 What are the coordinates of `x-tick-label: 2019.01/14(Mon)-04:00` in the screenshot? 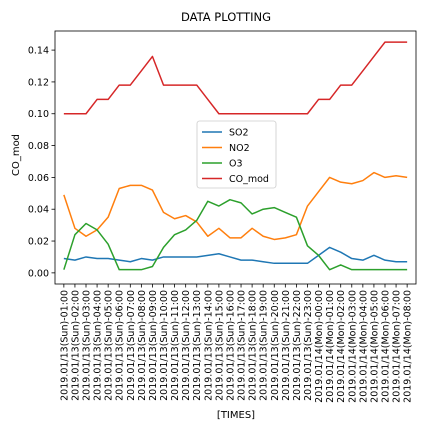 It's located at (363, 346).